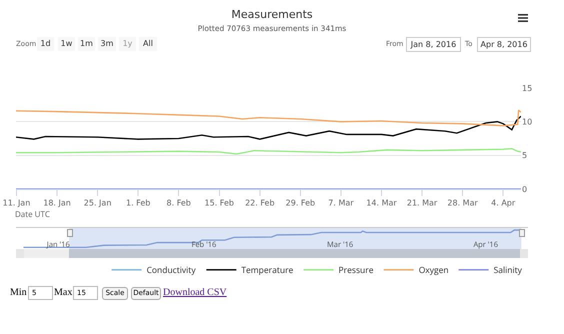  I want to click on y-tick-label: 10, so click(527, 121).